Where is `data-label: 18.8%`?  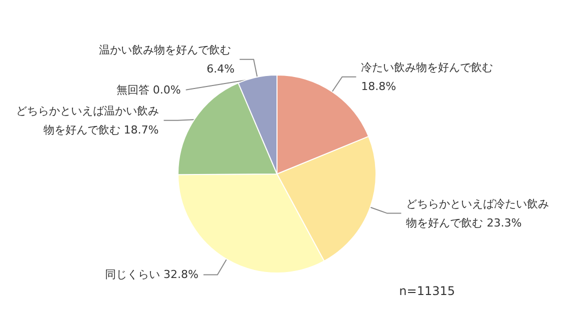
data-label: 18.8% is located at coordinates (378, 86).